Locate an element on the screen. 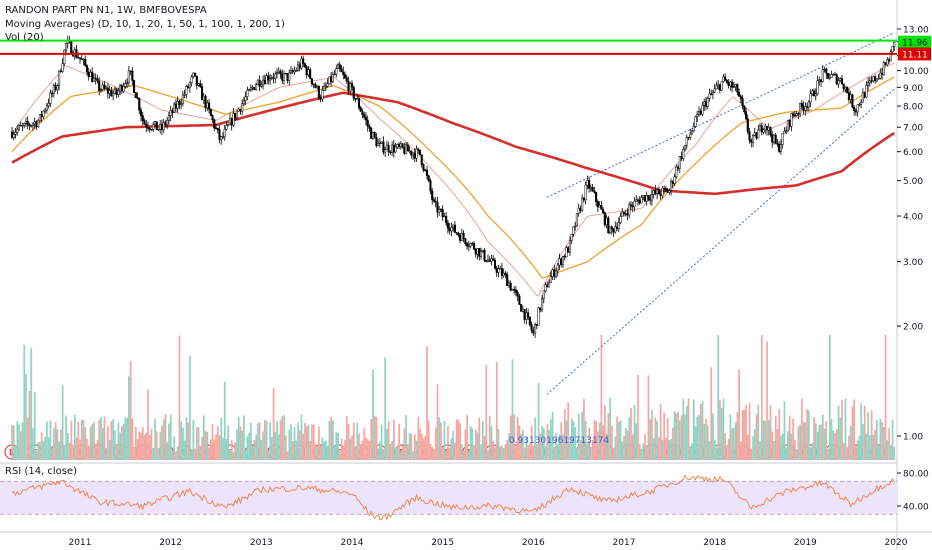 The width and height of the screenshot is (932, 550). price-label-text: 11.11 is located at coordinates (915, 55).